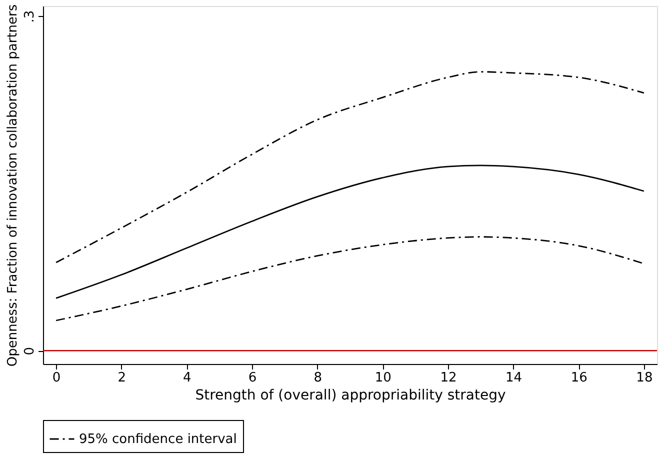 The width and height of the screenshot is (664, 459). Describe the element at coordinates (122, 378) in the screenshot. I see `x-tick-label: 2` at that location.